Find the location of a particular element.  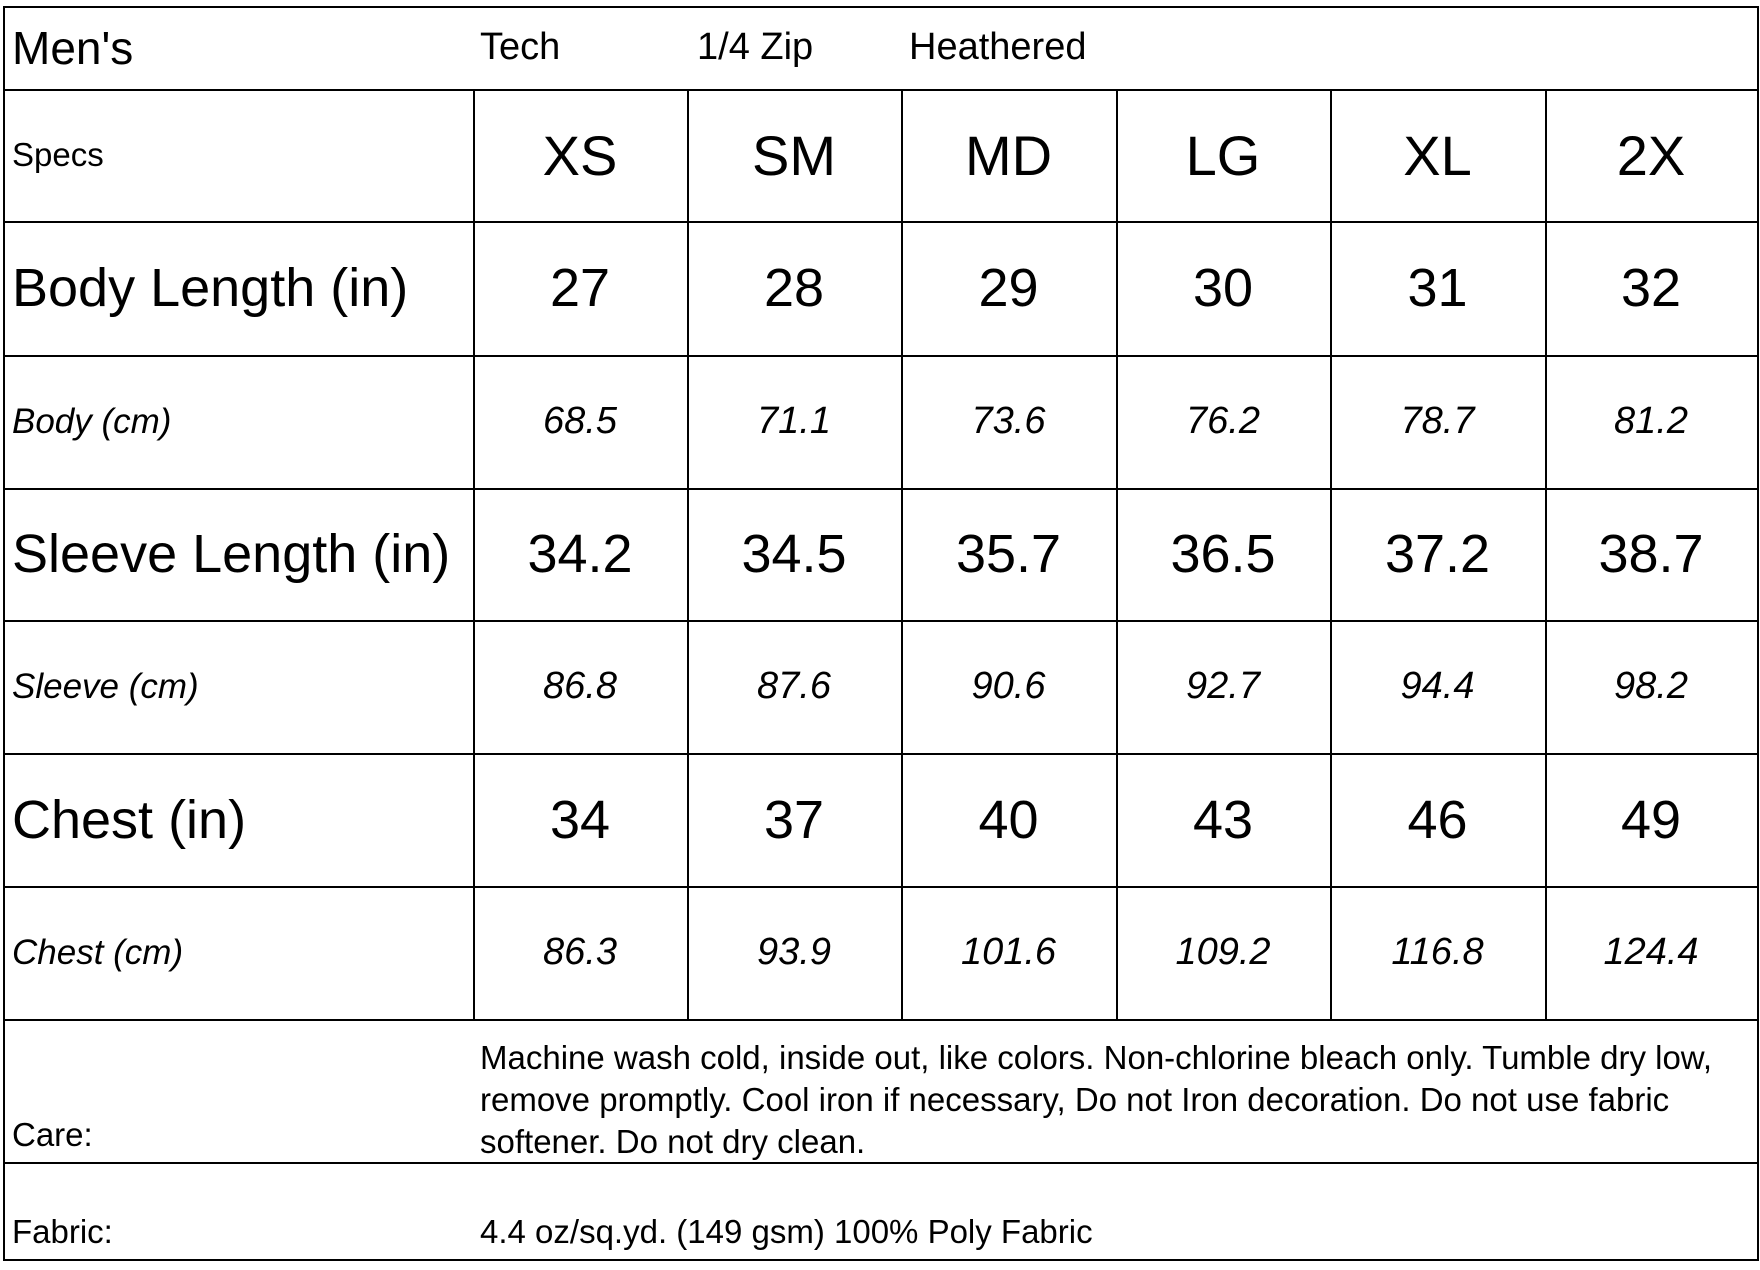

spec-value: 73.6 is located at coordinates (1008, 421).